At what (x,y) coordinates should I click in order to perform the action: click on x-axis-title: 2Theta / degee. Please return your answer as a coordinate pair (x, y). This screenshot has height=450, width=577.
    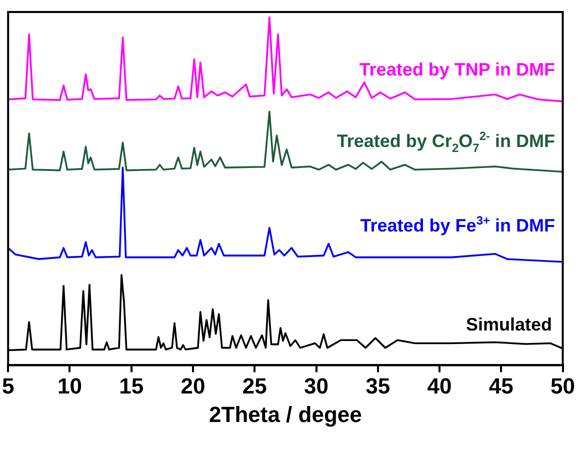
    Looking at the image, I should click on (285, 414).